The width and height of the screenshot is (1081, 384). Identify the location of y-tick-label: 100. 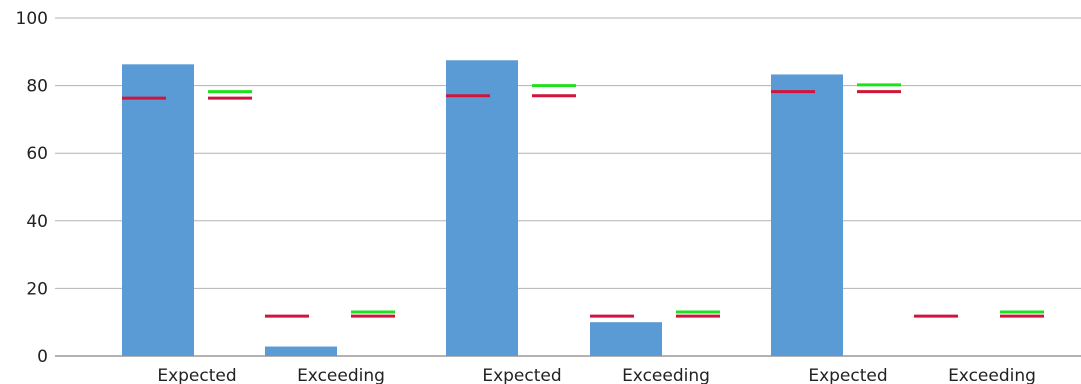
(32, 19).